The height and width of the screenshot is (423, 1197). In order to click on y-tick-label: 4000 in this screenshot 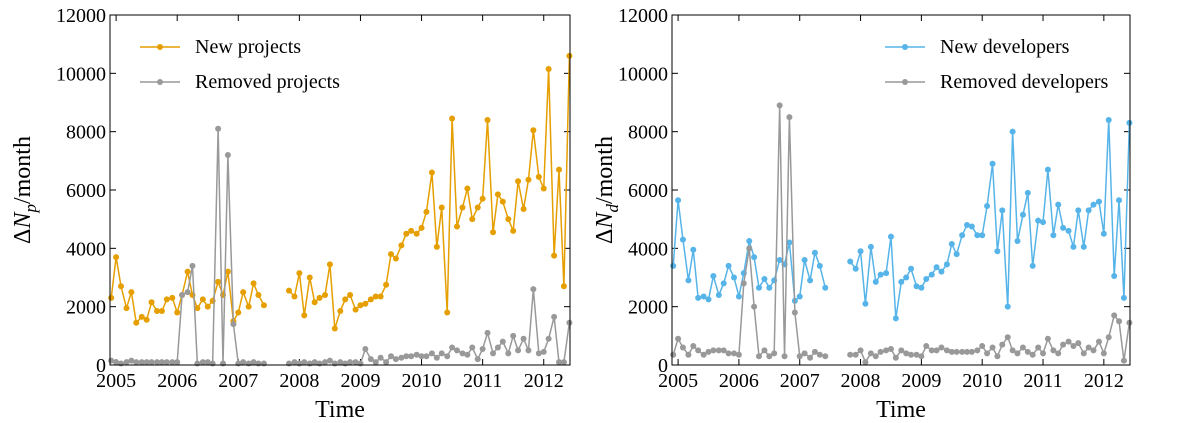, I will do `click(648, 249)`.